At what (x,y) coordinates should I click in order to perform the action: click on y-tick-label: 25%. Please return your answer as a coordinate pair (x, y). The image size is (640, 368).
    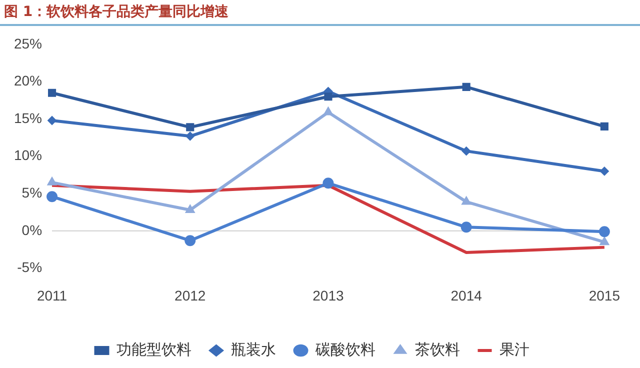
    Looking at the image, I should click on (28, 43).